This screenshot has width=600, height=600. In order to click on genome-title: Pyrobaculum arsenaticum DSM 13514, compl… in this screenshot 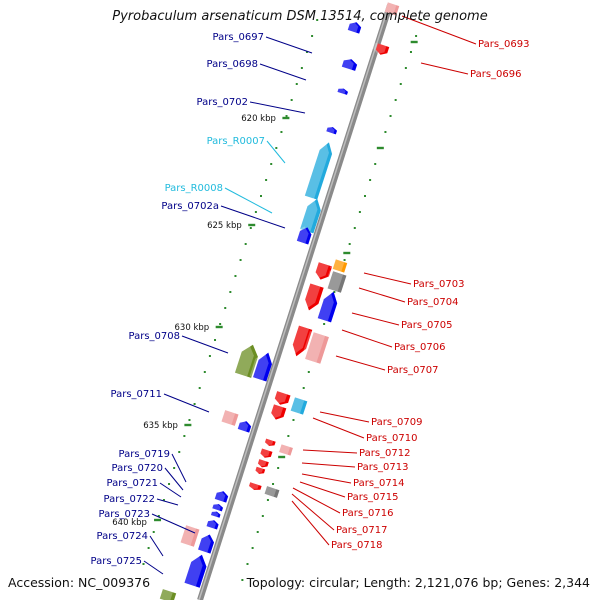, I will do `click(300, 16)`.